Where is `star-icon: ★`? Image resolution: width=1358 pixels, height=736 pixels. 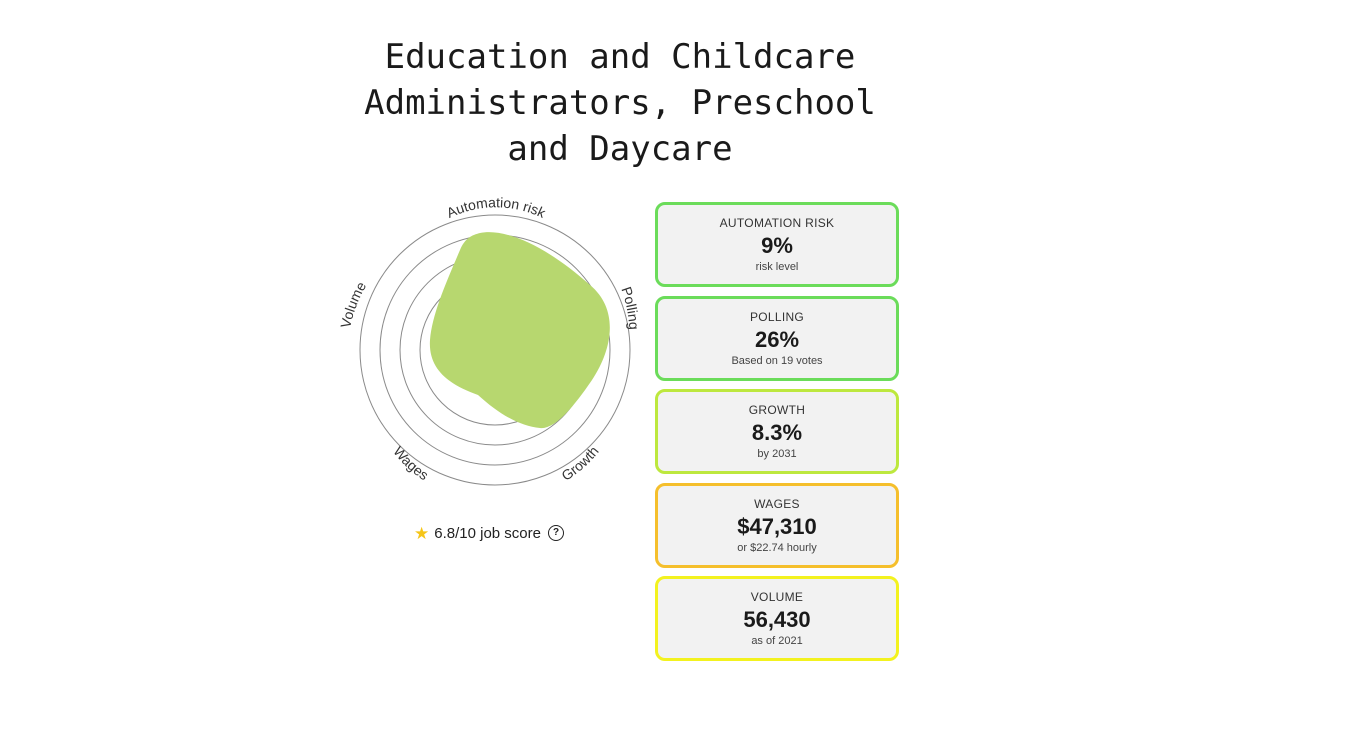
star-icon: ★ is located at coordinates (422, 533).